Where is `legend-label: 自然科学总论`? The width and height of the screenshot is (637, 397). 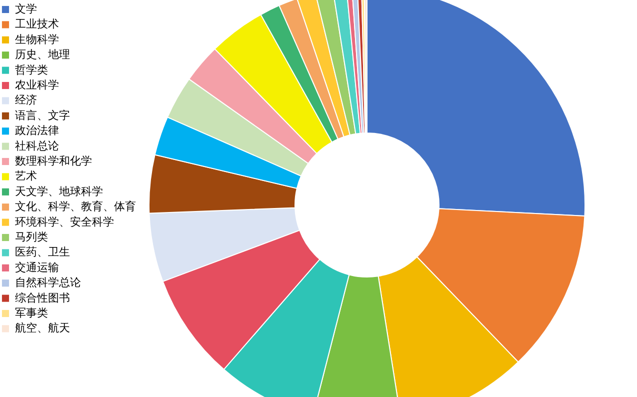
legend-label: 自然科学总论 is located at coordinates (48, 283).